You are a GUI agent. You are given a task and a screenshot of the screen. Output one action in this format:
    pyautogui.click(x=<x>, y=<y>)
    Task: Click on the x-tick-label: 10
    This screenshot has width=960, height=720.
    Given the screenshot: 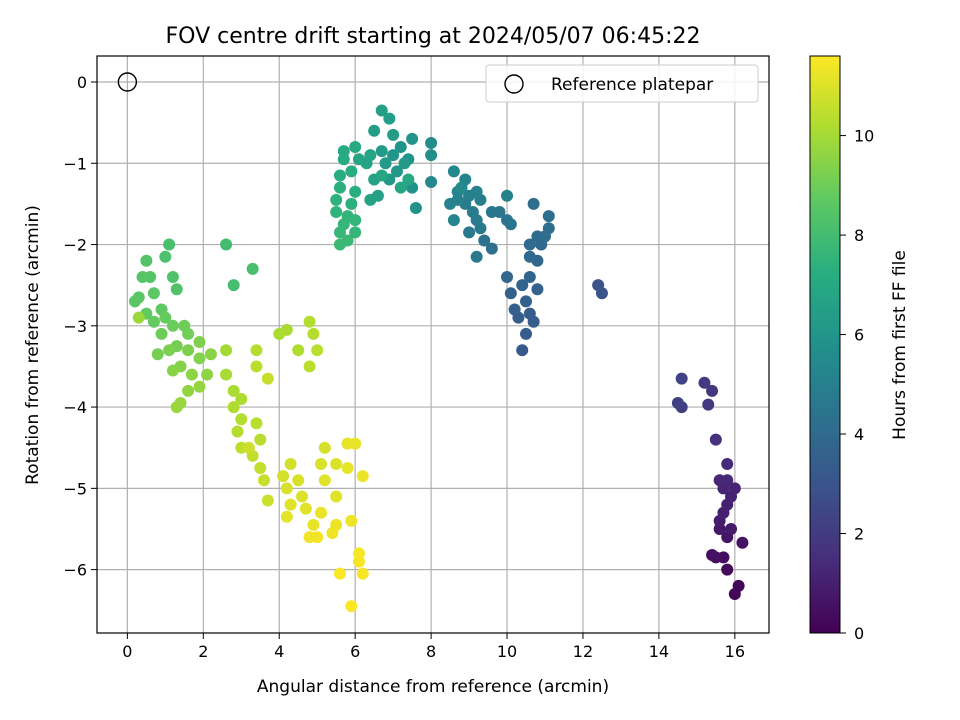 What is the action you would take?
    pyautogui.click(x=507, y=651)
    